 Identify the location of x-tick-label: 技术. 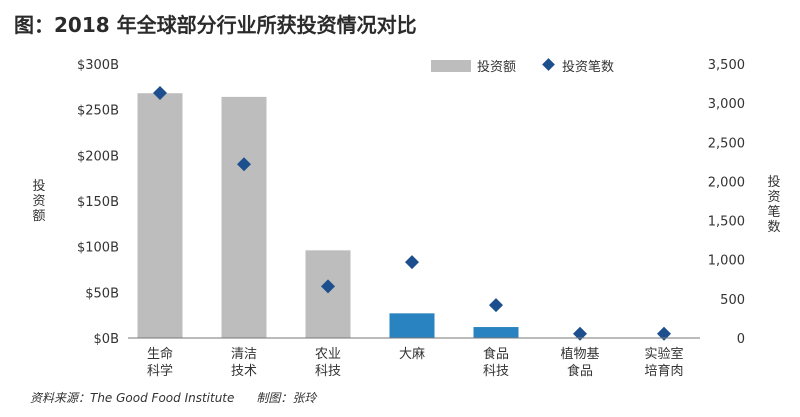
(244, 371).